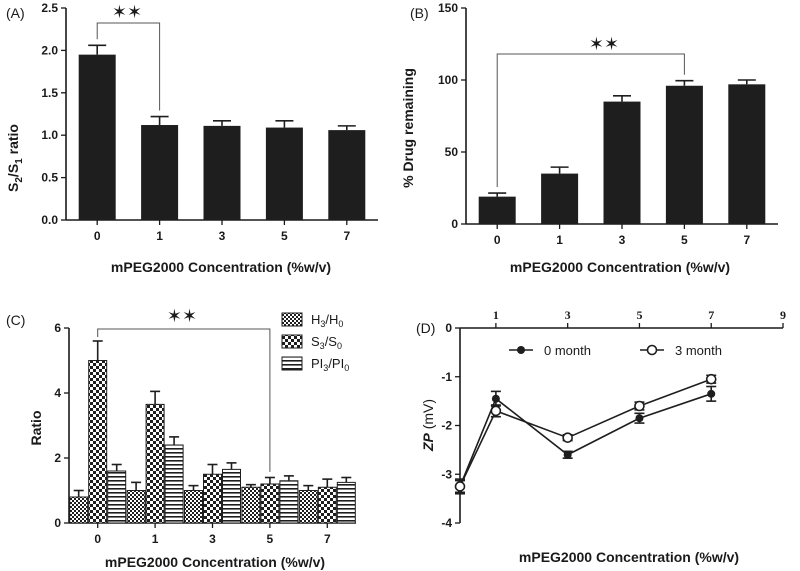  Describe the element at coordinates (97, 539) in the screenshot. I see `panel-c-x-tick-label-0: 0` at that location.